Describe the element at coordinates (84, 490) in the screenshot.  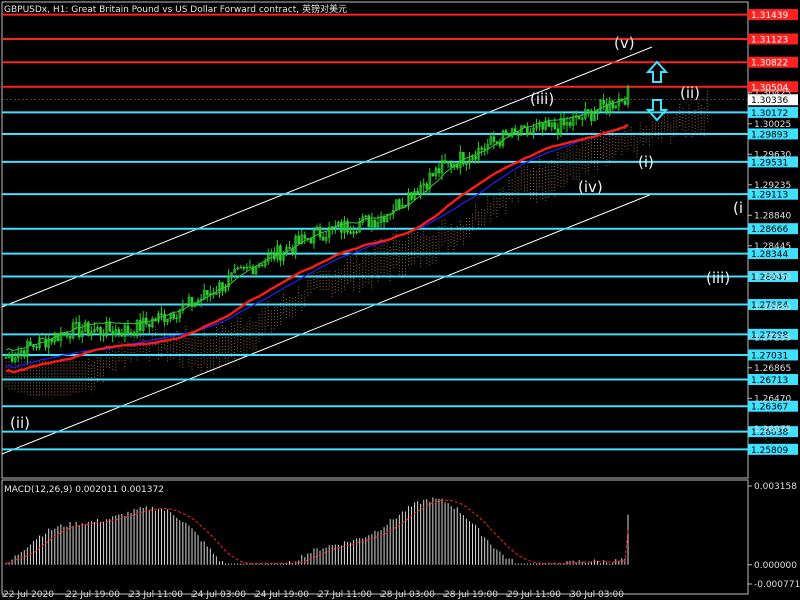
I see `macd-title: MACD(12,26,9) 0.002011 0.001372` at that location.